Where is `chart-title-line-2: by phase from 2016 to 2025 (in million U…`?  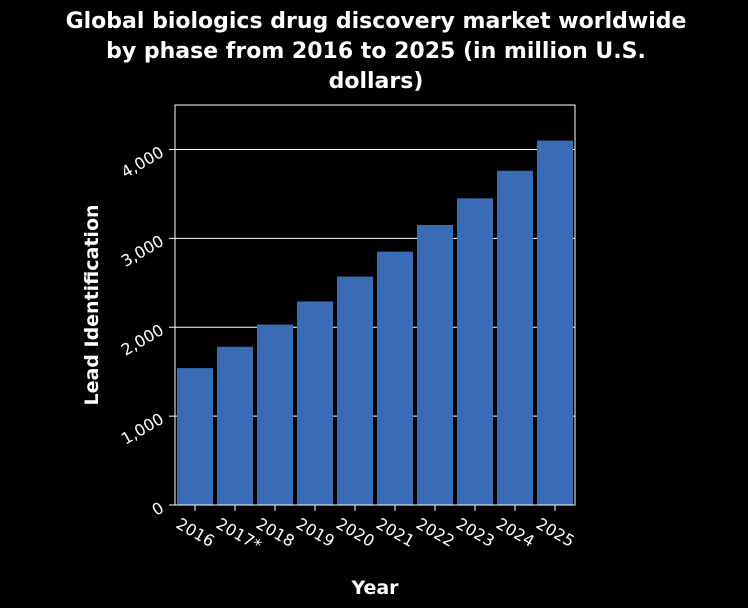
chart-title-line-2: by phase from 2016 to 2025 (in million U… is located at coordinates (376, 51).